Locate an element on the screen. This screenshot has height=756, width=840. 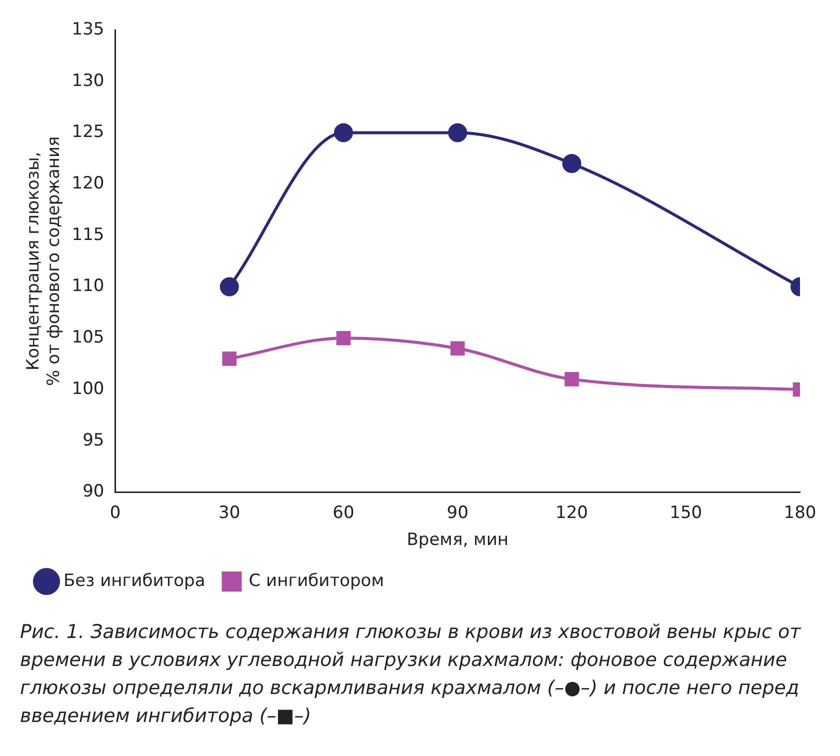
y-tick-label: 95 is located at coordinates (93, 440).